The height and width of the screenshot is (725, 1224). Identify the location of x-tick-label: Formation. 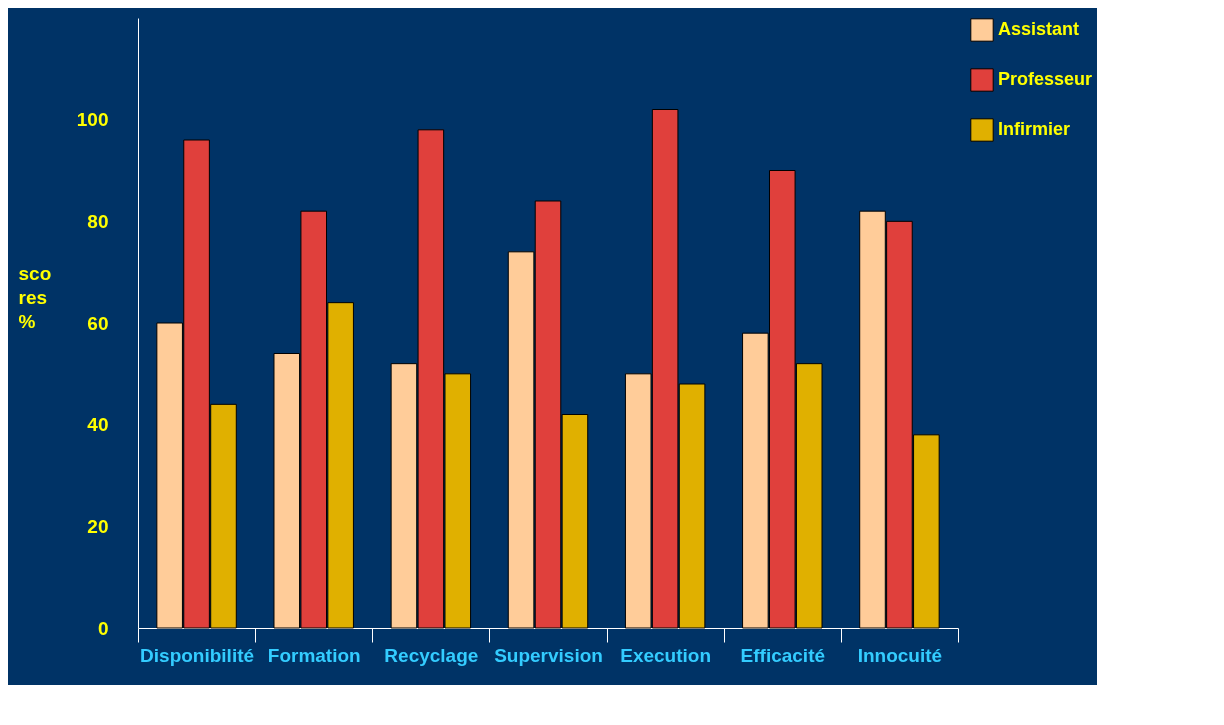
(314, 655).